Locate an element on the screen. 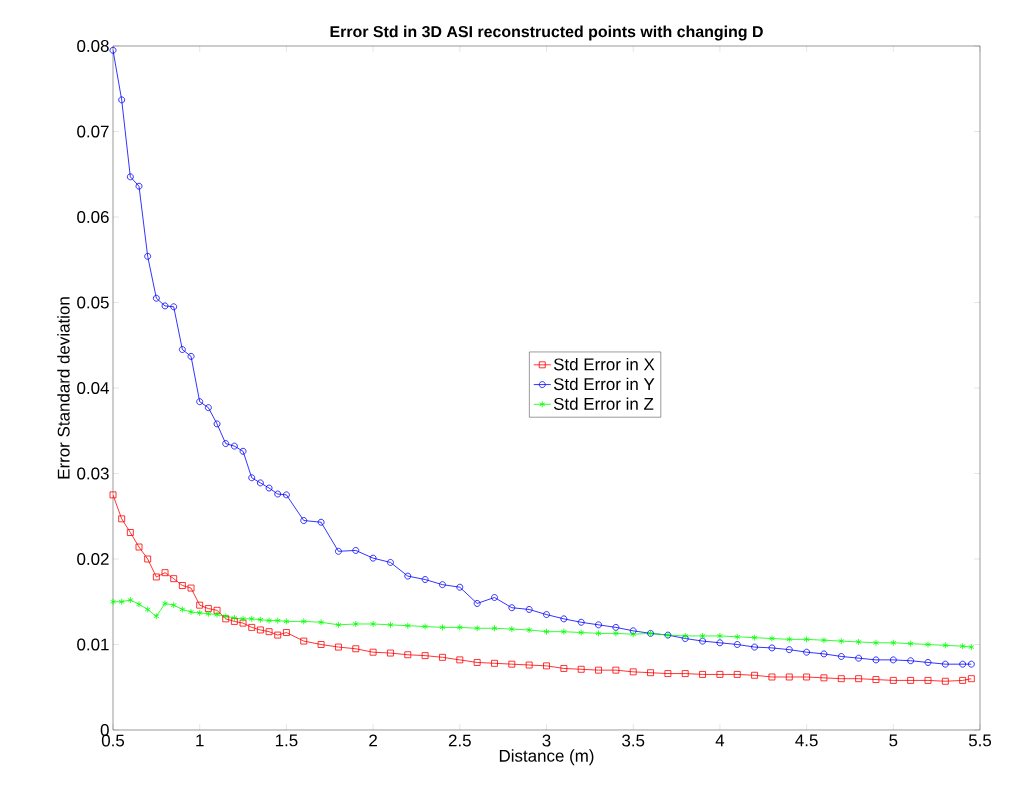 The image size is (1009, 810). x-tick-label: 5.5 is located at coordinates (980, 740).